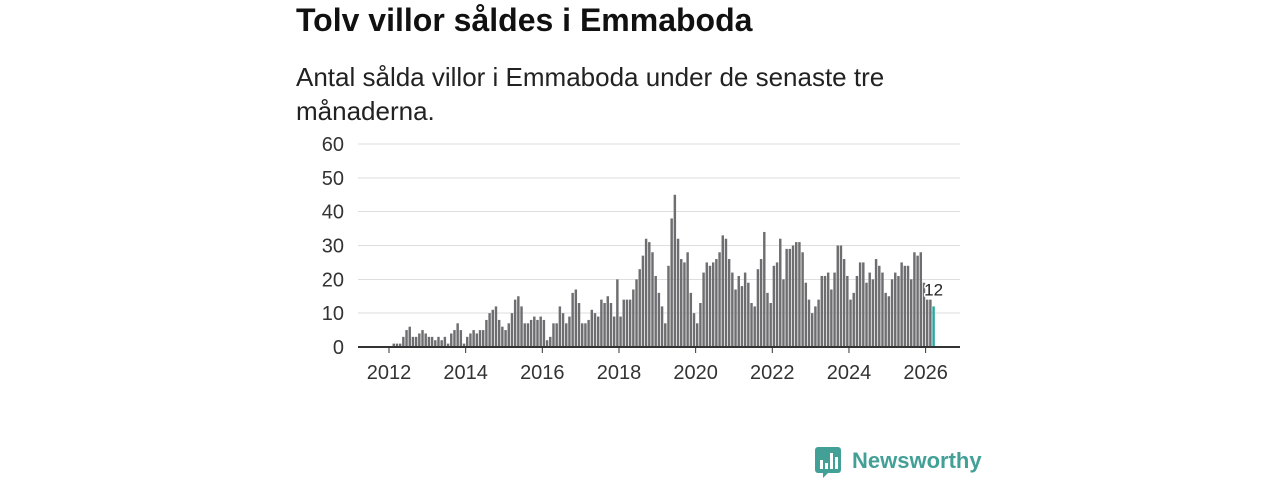  I want to click on x-tick-label: 2012, so click(389, 373).